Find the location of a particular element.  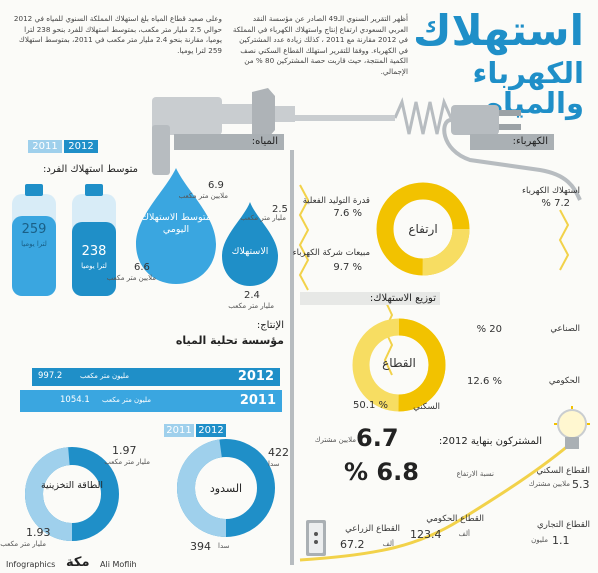

dams-2011-unit: سدا is located at coordinates (224, 546).